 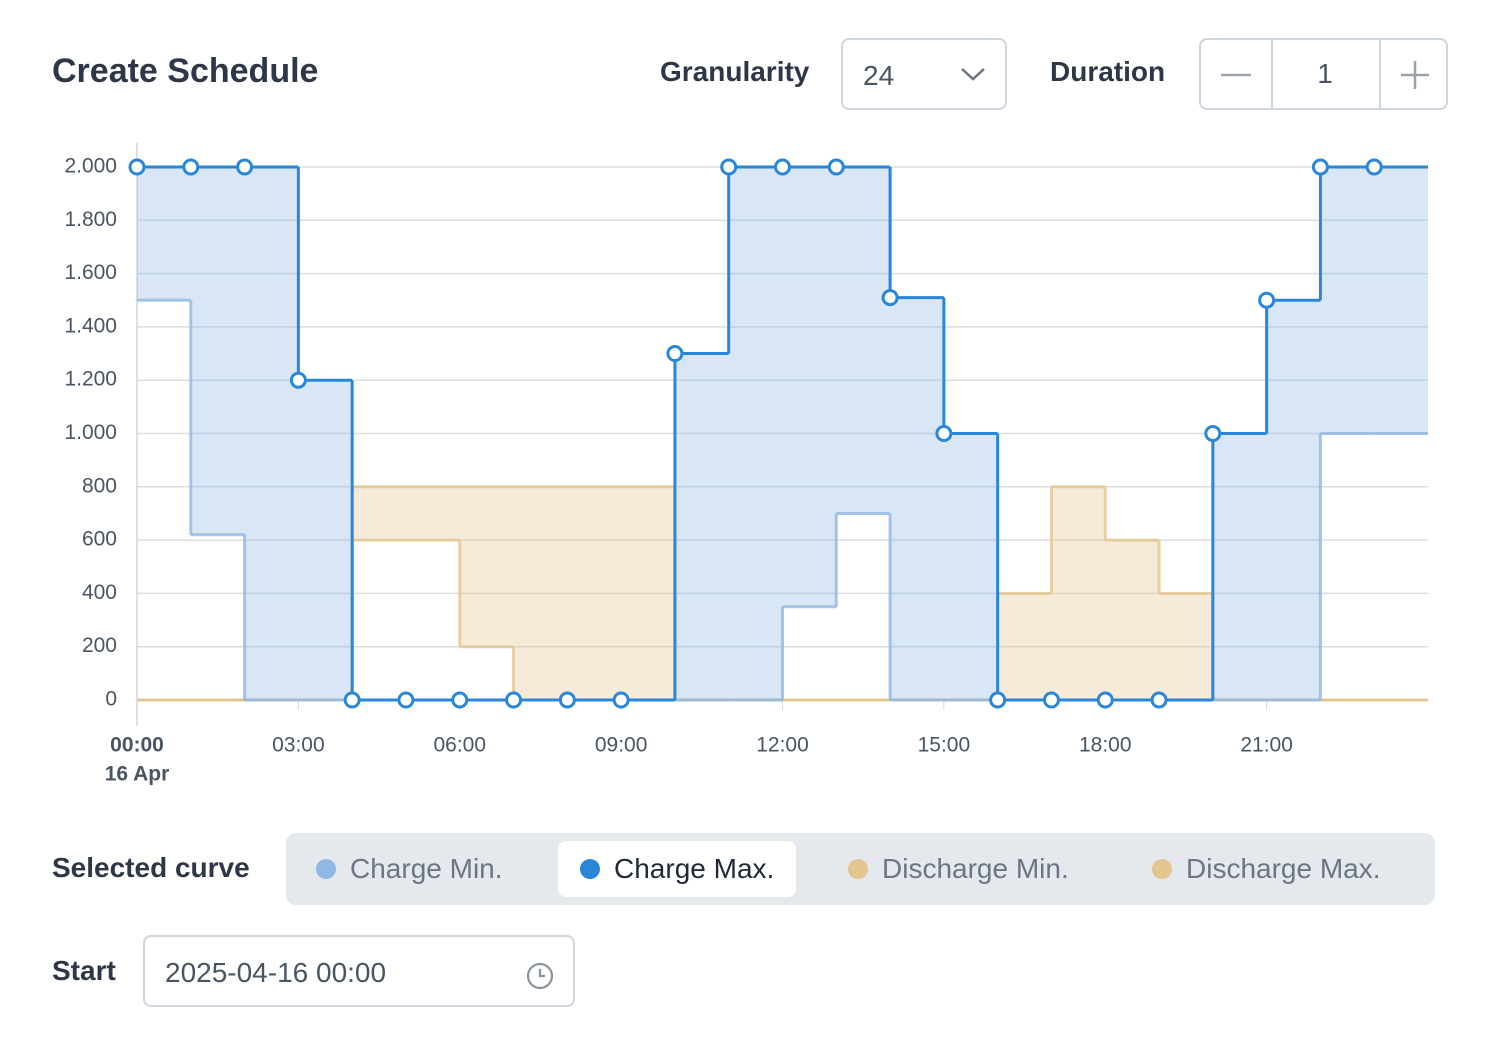 I want to click on y-tick-label: 0, so click(x=111, y=699).